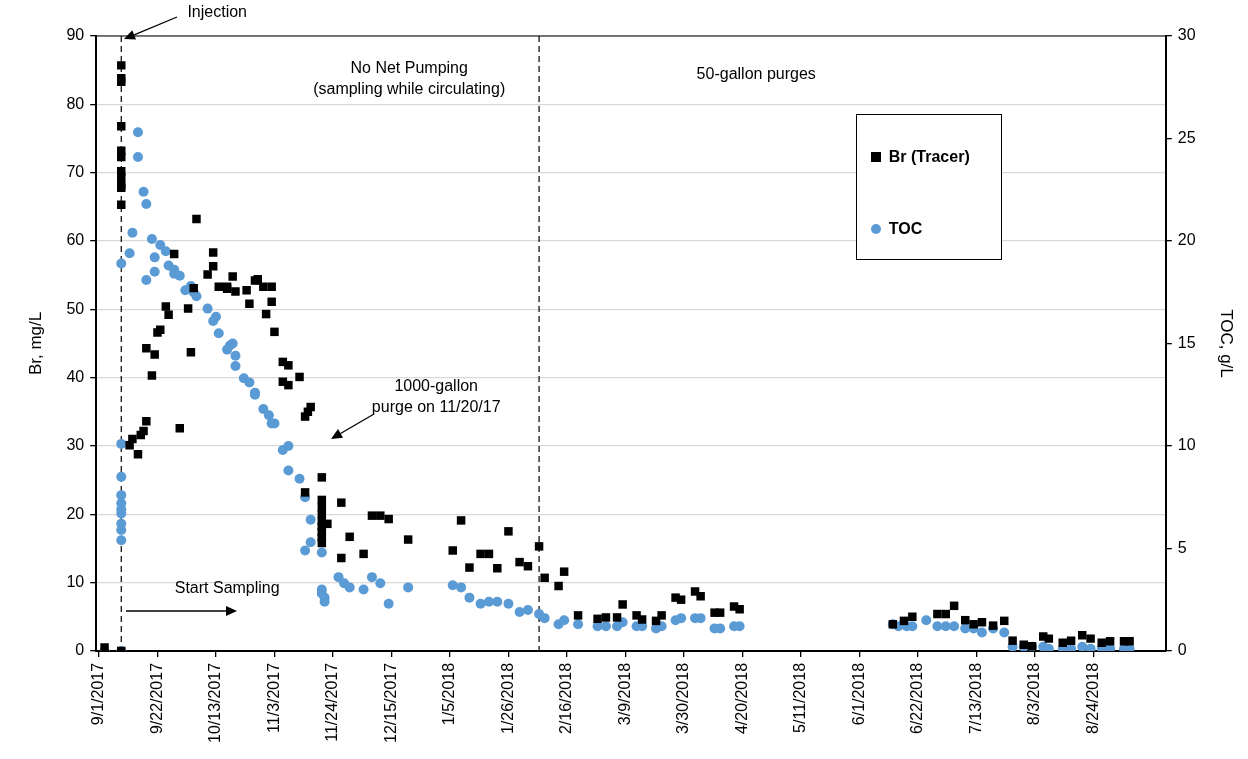 The width and height of the screenshot is (1248, 759). I want to click on annotation: No Net Pumping (sampling while circulating), so click(409, 78).